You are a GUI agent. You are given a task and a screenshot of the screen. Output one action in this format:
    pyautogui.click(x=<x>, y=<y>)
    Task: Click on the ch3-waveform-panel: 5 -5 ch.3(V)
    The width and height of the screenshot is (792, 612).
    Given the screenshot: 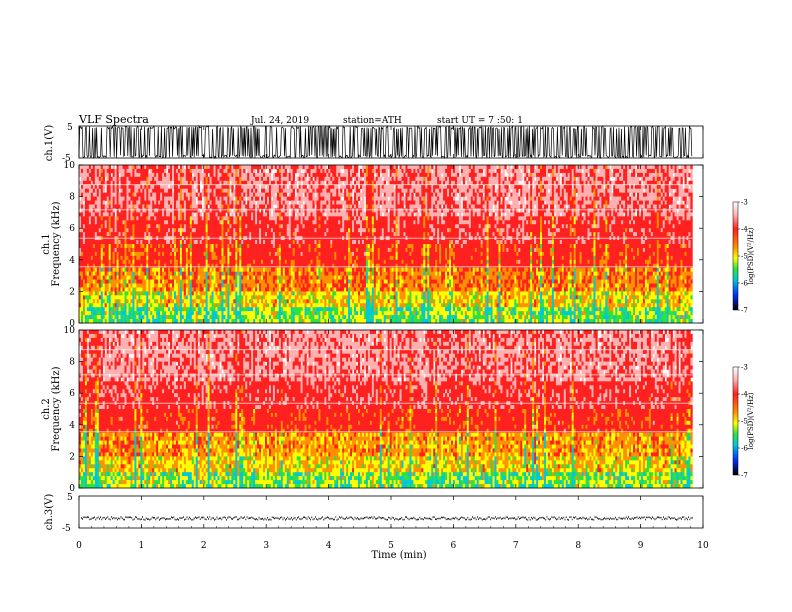 What is the action you would take?
    pyautogui.click(x=374, y=513)
    